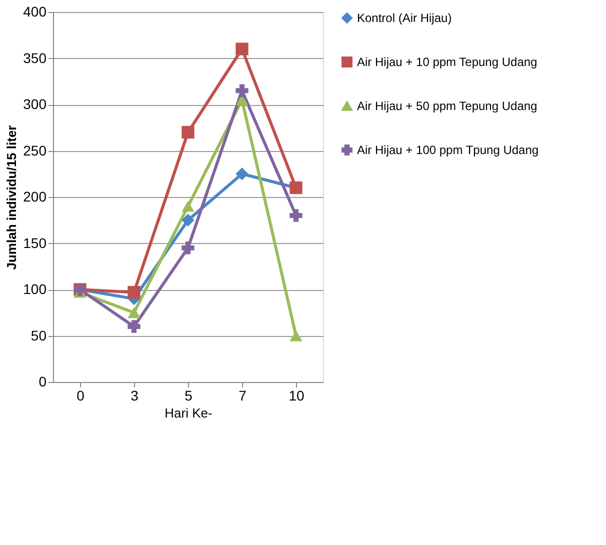 The width and height of the screenshot is (606, 545). I want to click on y-tick-label: 150, so click(35, 242).